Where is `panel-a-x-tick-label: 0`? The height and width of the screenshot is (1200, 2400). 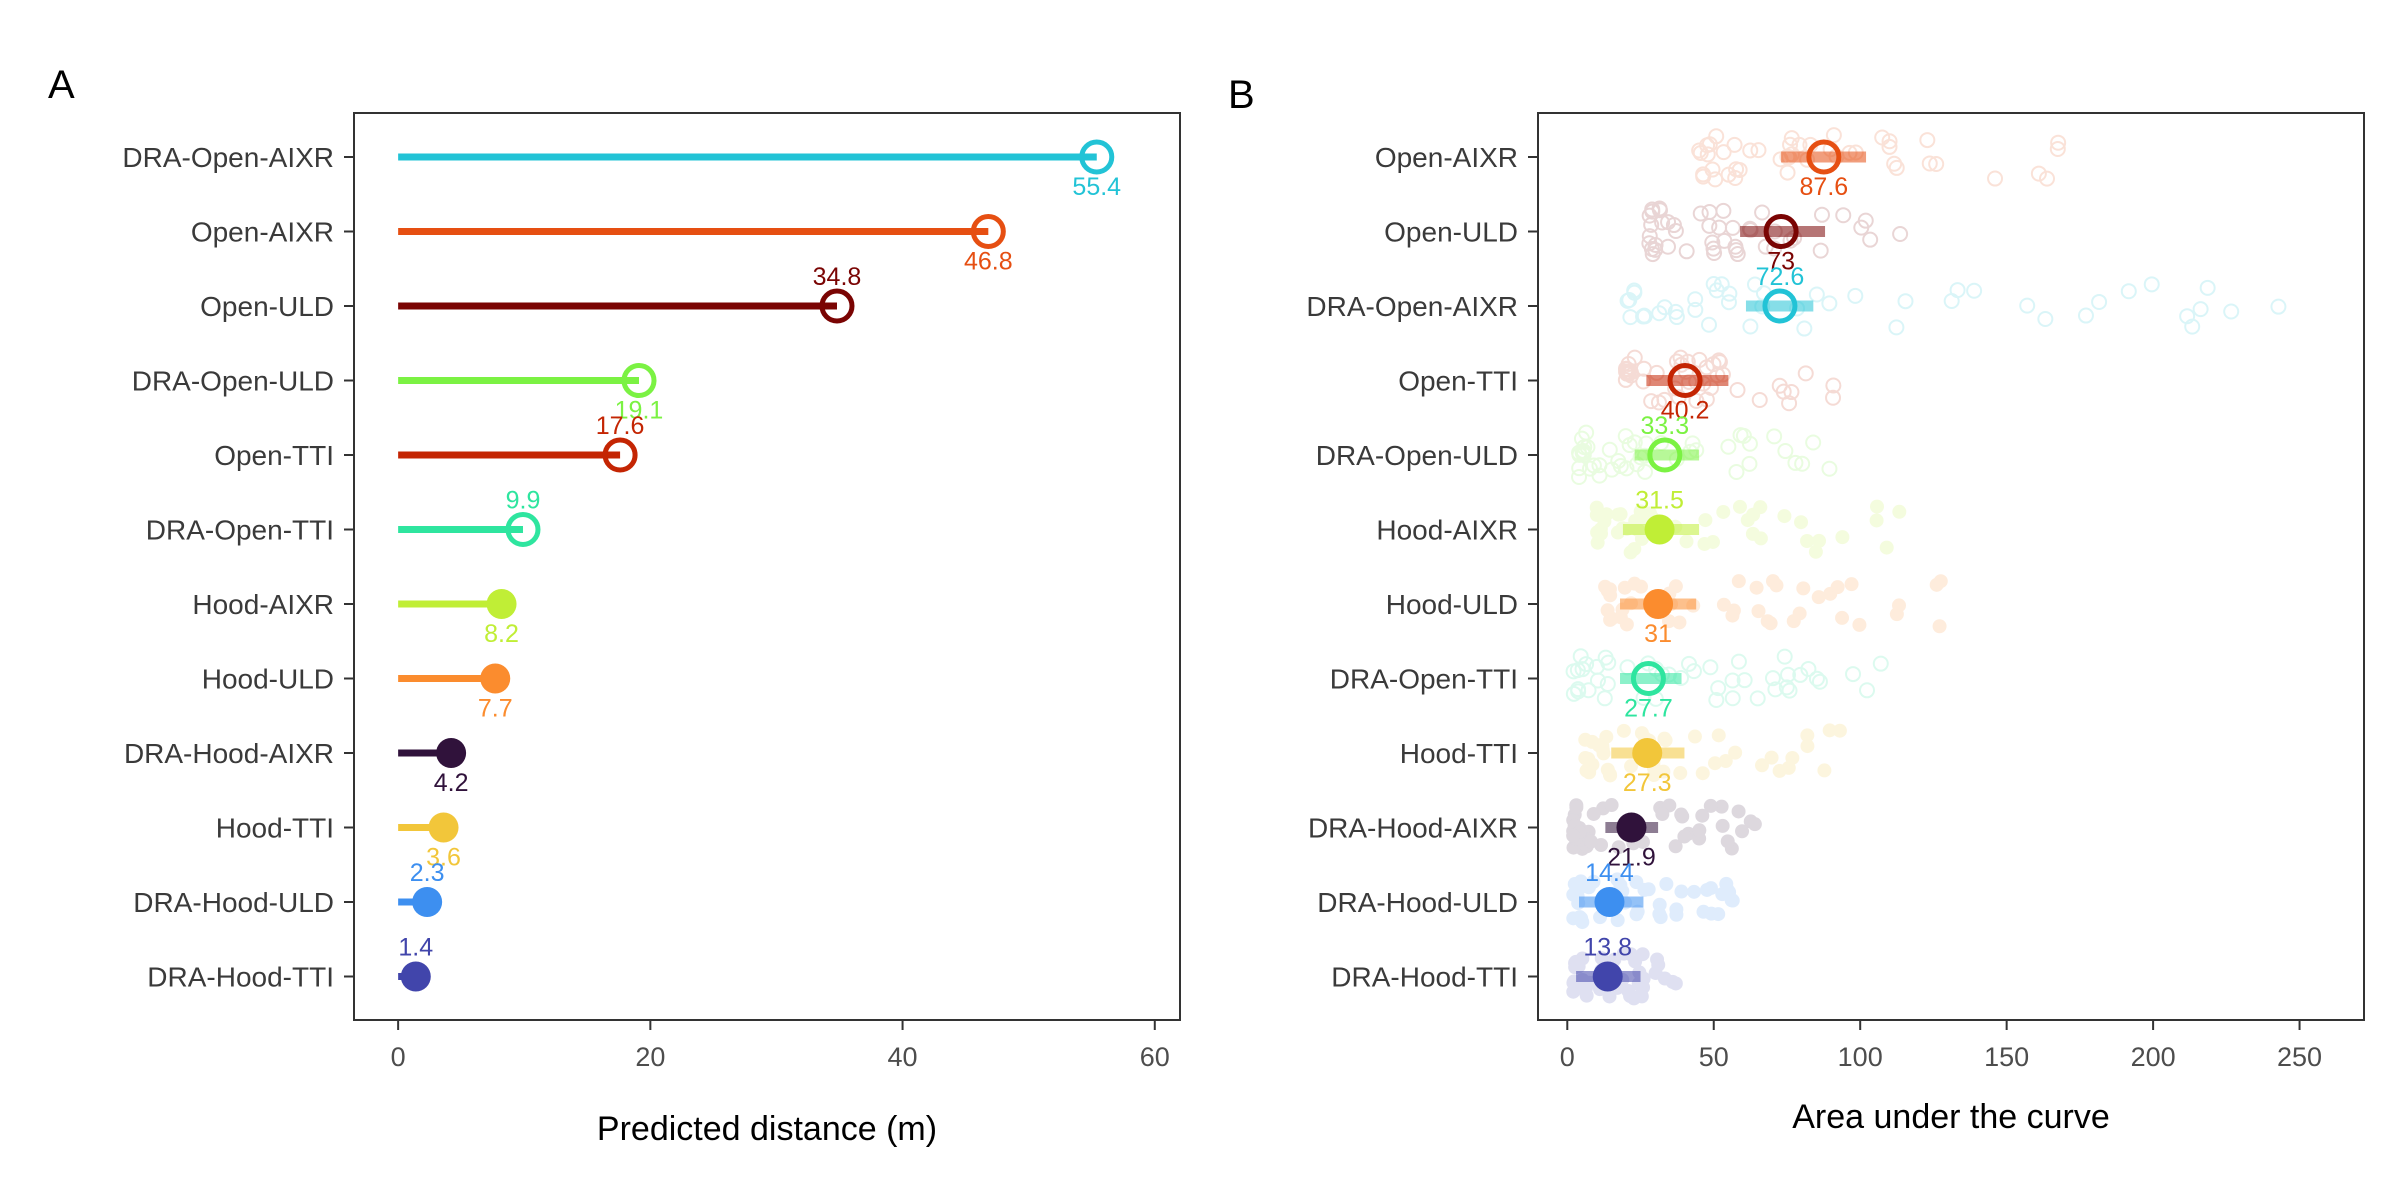
panel-a-x-tick-label: 0 is located at coordinates (398, 1057).